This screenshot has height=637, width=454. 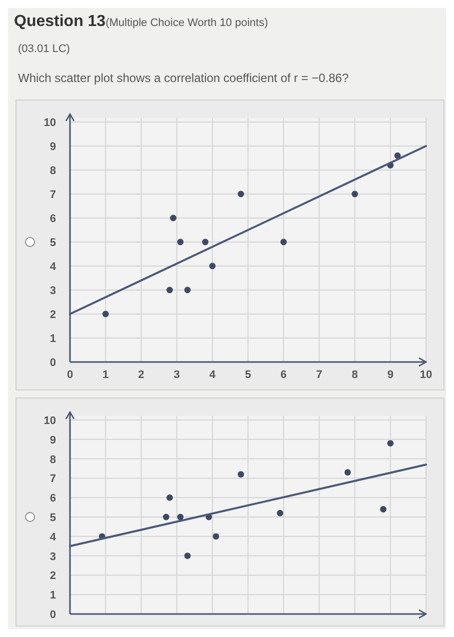 What do you see at coordinates (70, 375) in the screenshot?
I see `x-tick-label: 0` at bounding box center [70, 375].